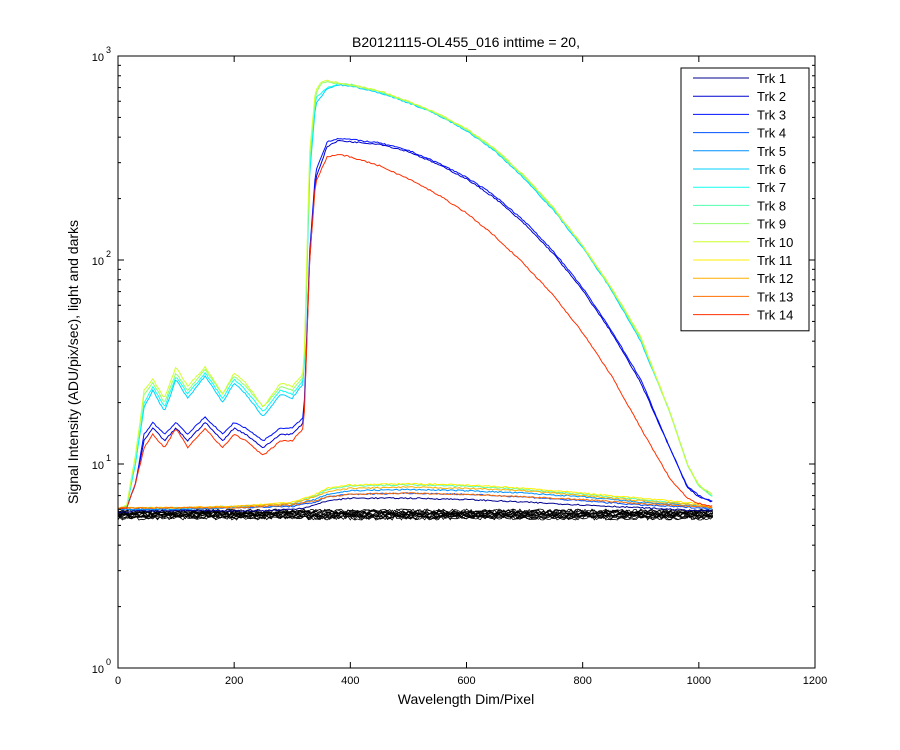 This screenshot has height=750, width=900. Describe the element at coordinates (771, 187) in the screenshot. I see `legend-label: Trk 7` at that location.